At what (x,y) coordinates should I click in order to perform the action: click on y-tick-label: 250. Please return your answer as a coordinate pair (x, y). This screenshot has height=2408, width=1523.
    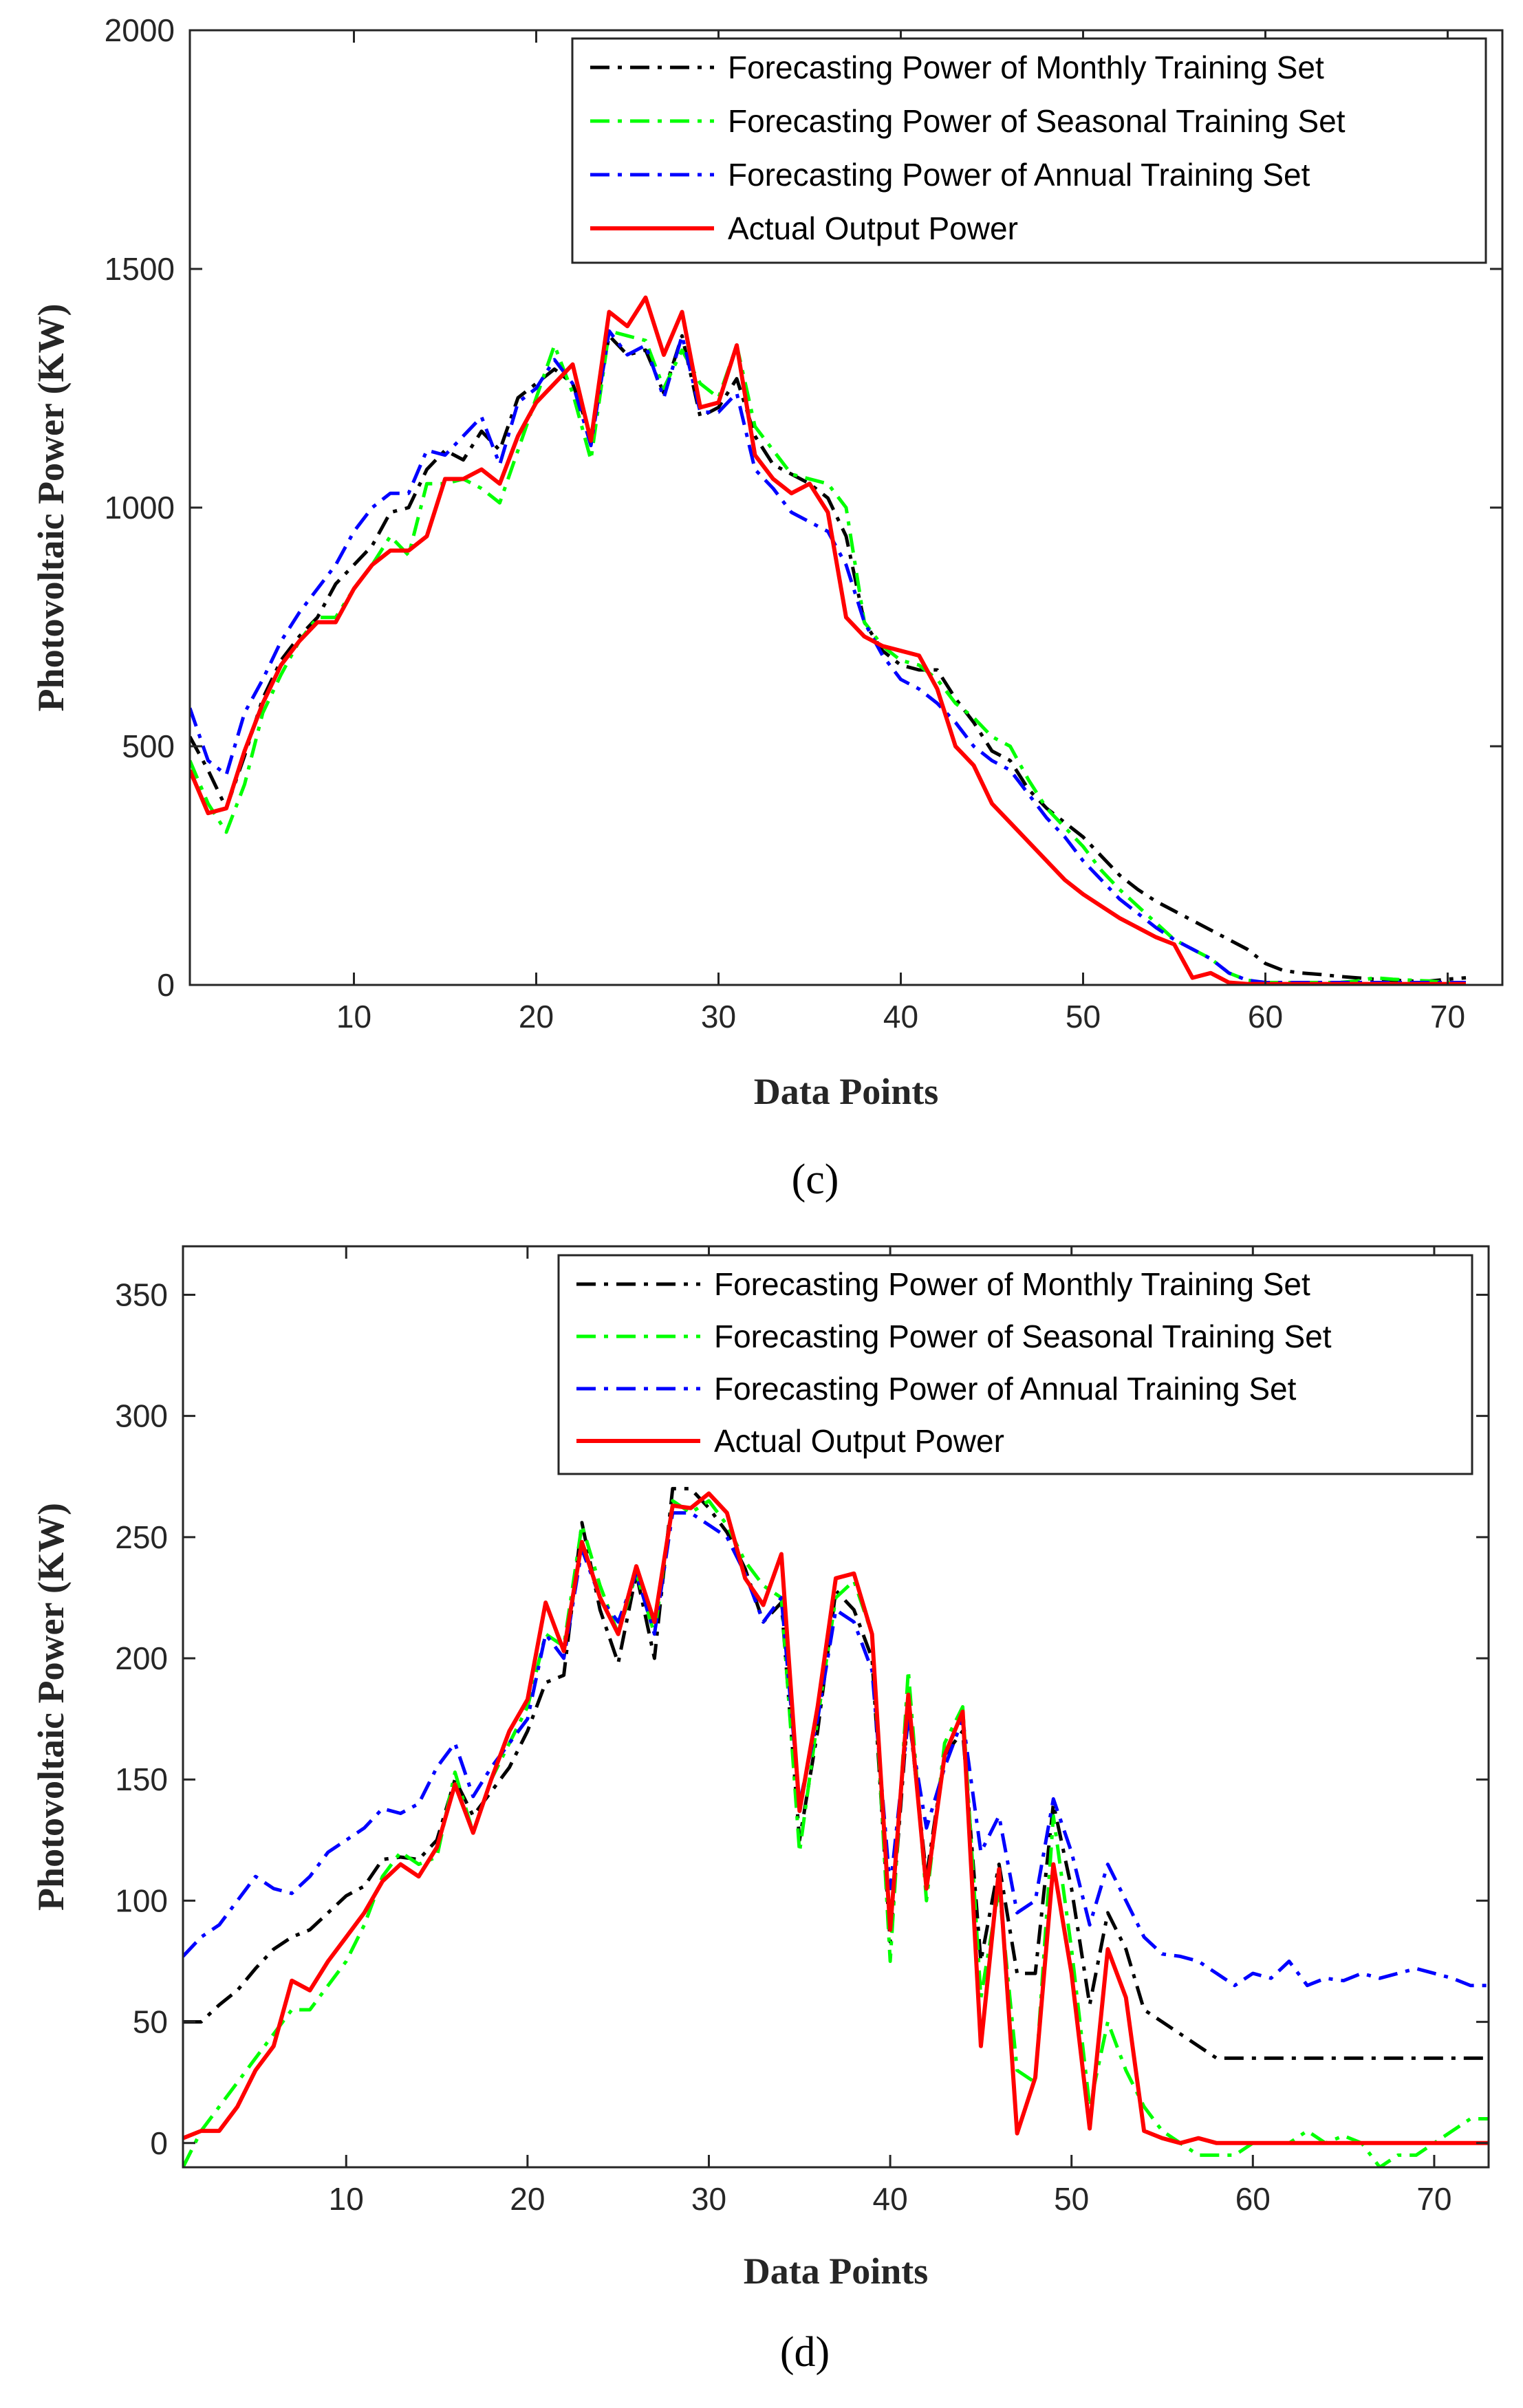
    Looking at the image, I should click on (141, 1537).